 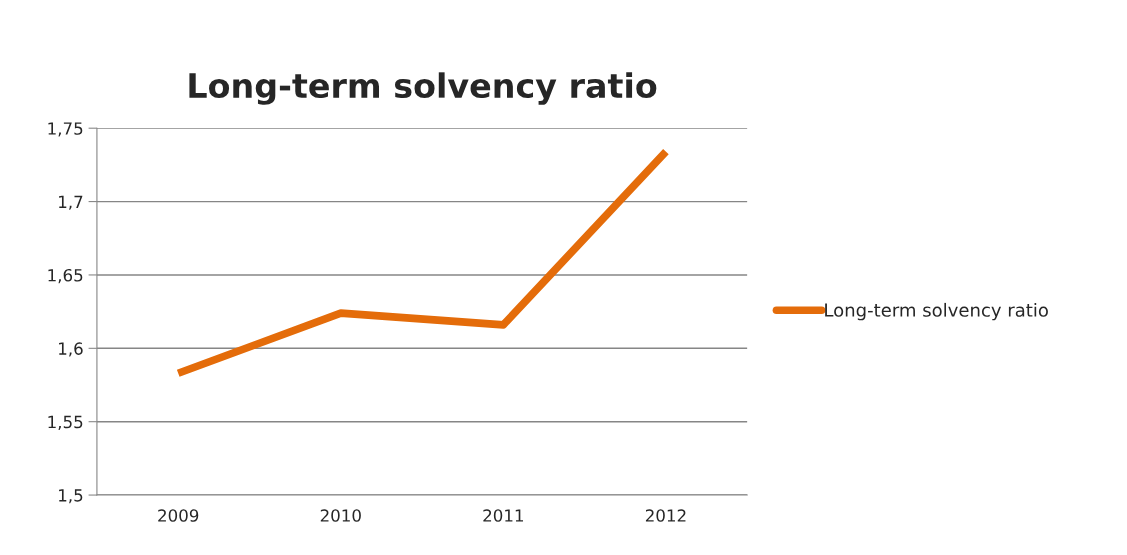 What do you see at coordinates (65, 422) in the screenshot?
I see `y-tick-label: 1,55` at bounding box center [65, 422].